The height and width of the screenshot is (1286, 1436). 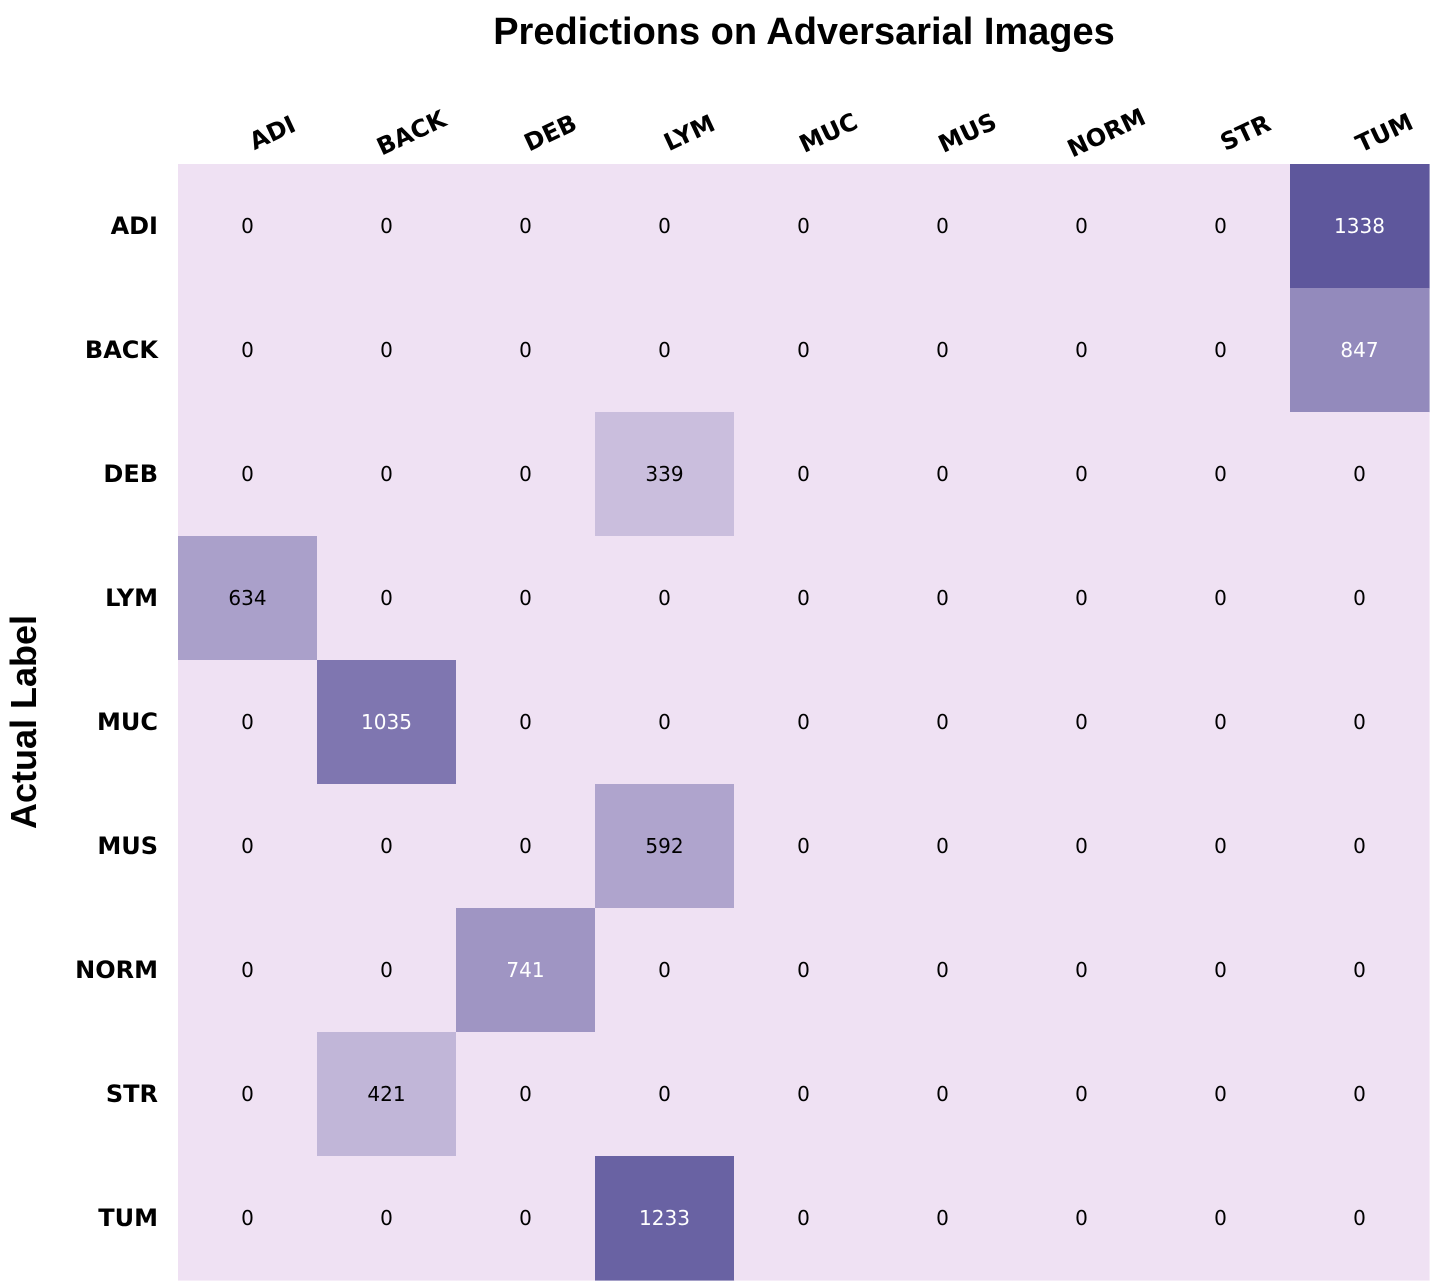 What do you see at coordinates (386, 722) in the screenshot?
I see `cell-value-label: 1035` at bounding box center [386, 722].